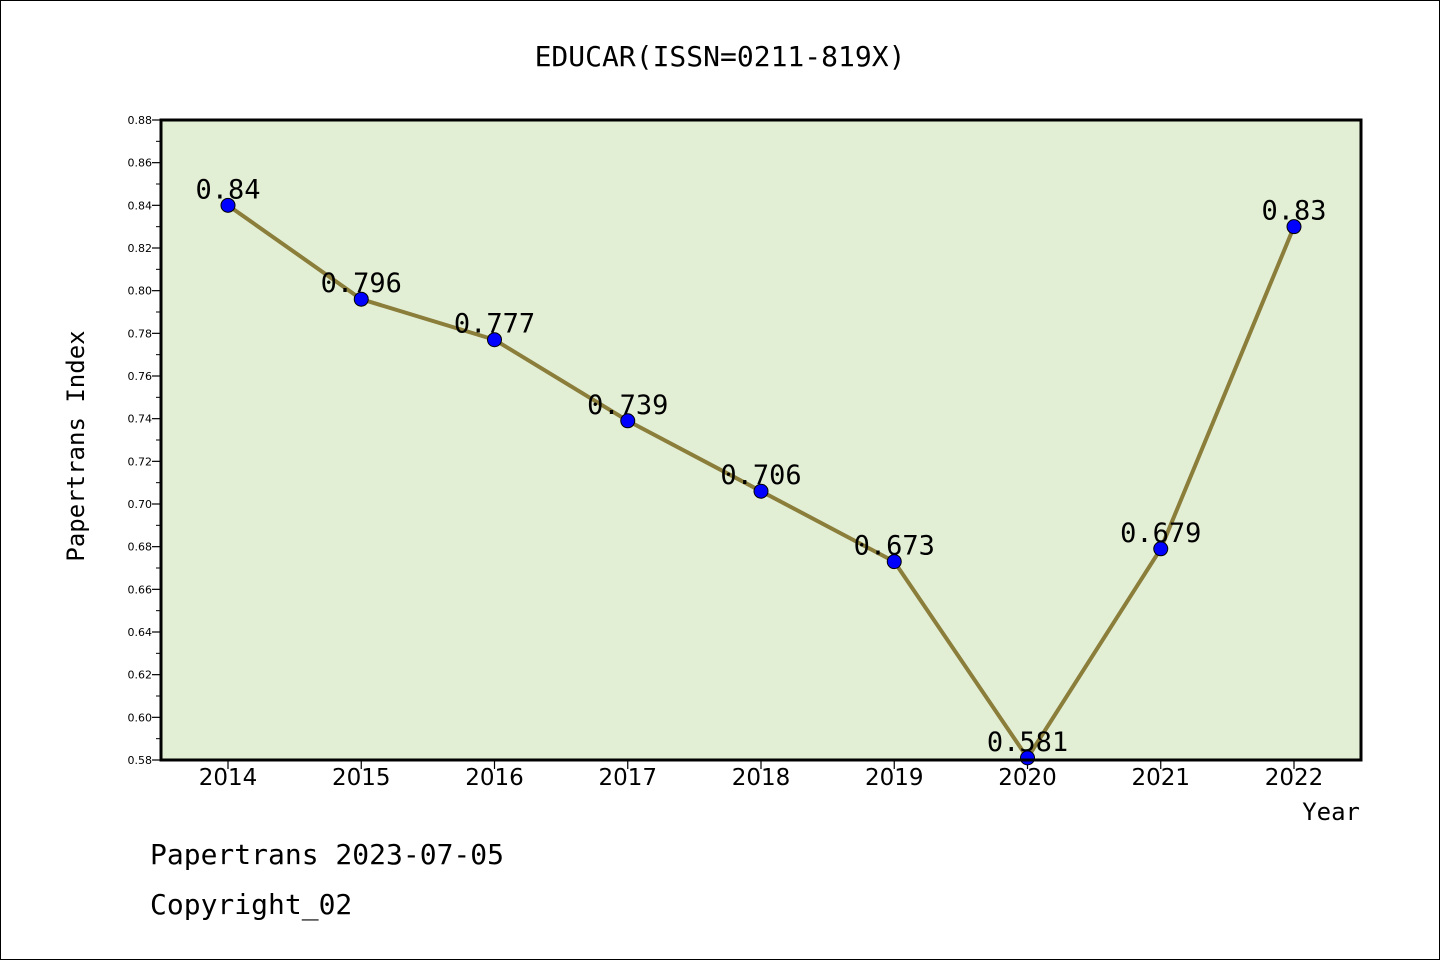  I want to click on data-label: 0.83, so click(1293, 211).